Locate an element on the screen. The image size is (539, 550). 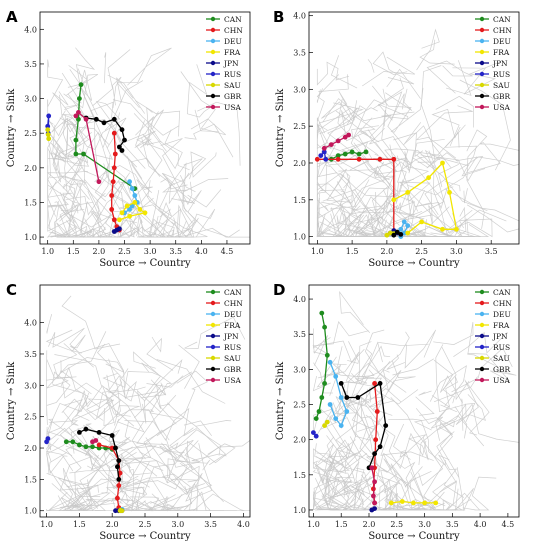
series-point-rus is located at coordinates (49, 116).